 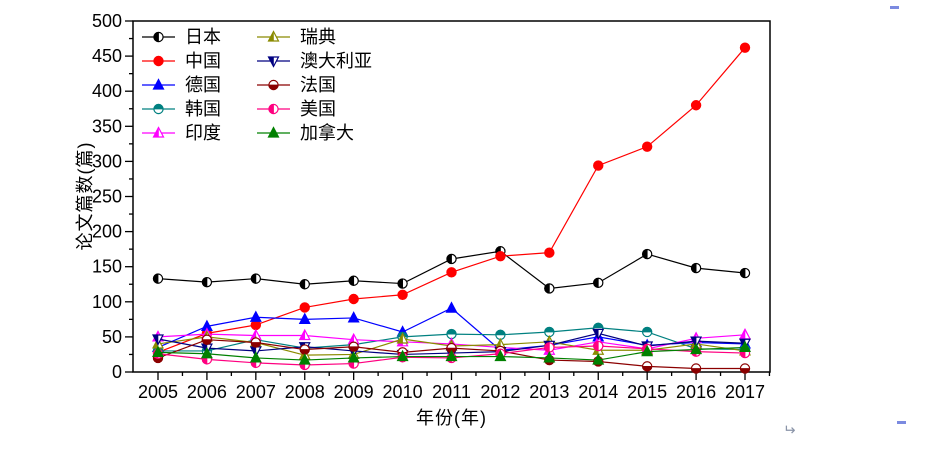 What do you see at coordinates (107, 161) in the screenshot?
I see `y-tick-label: 300` at bounding box center [107, 161].